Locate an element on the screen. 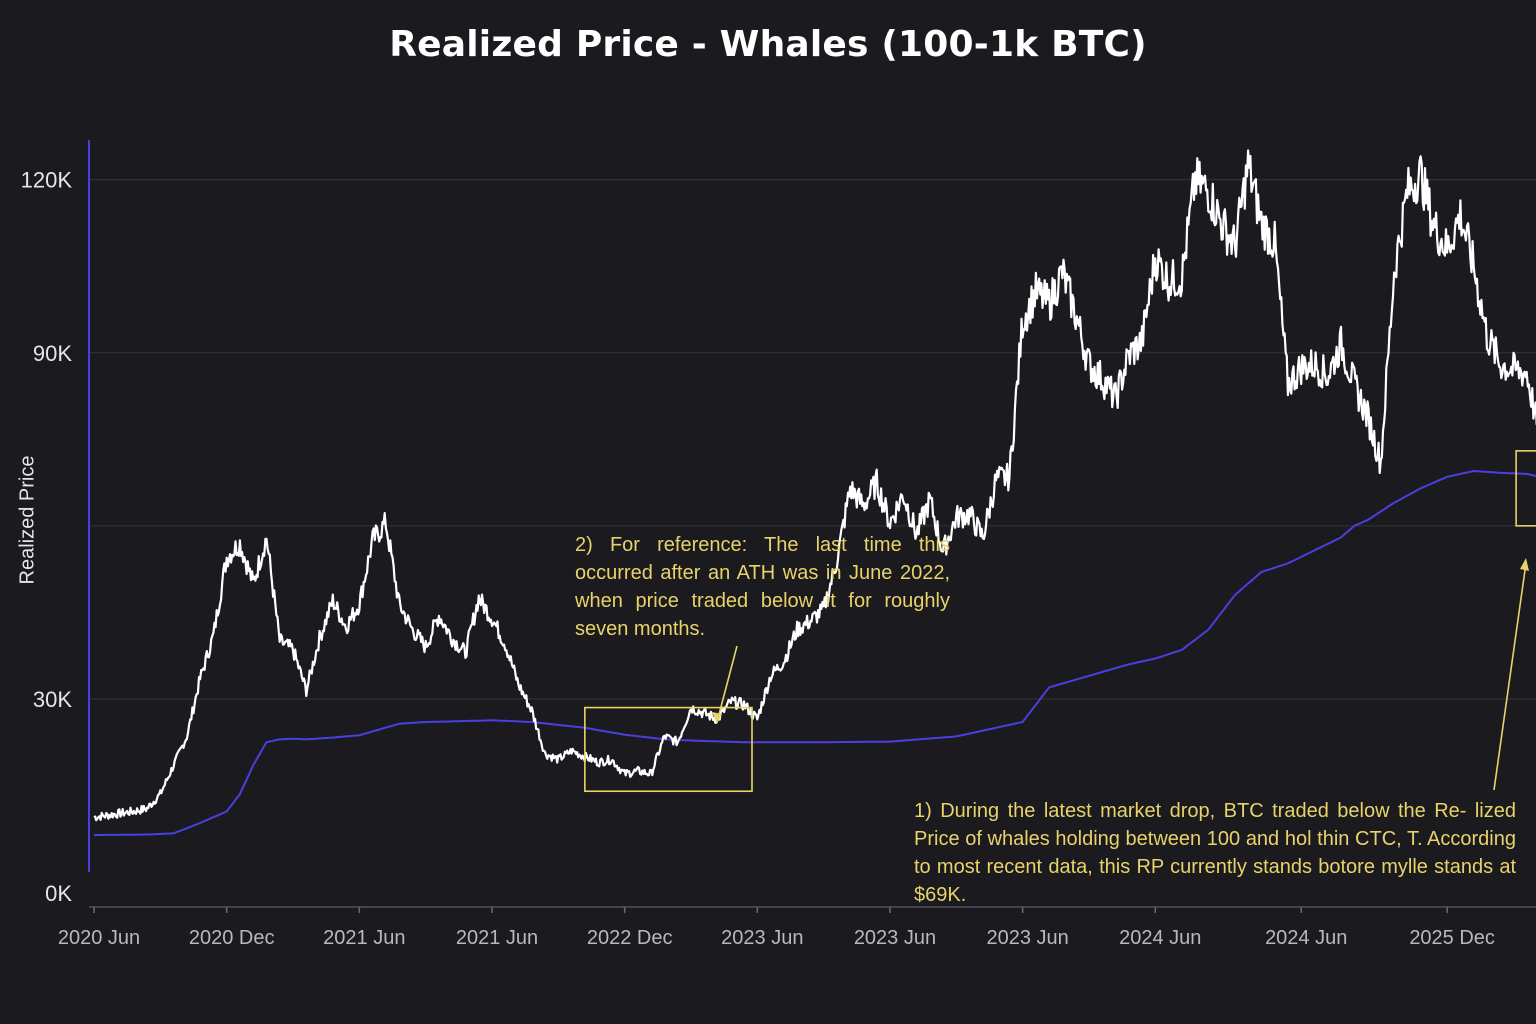  annotation-2-box is located at coordinates (668, 749).